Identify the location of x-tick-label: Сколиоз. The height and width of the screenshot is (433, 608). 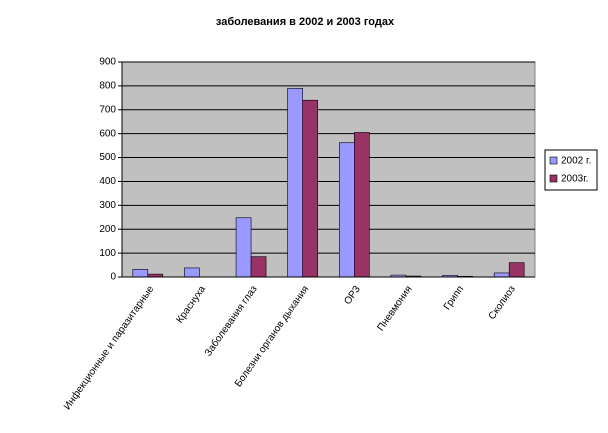
(502, 303).